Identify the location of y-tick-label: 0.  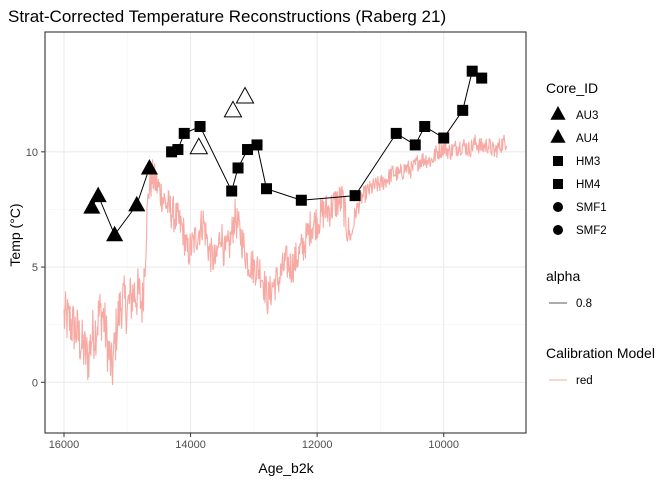
(35, 383).